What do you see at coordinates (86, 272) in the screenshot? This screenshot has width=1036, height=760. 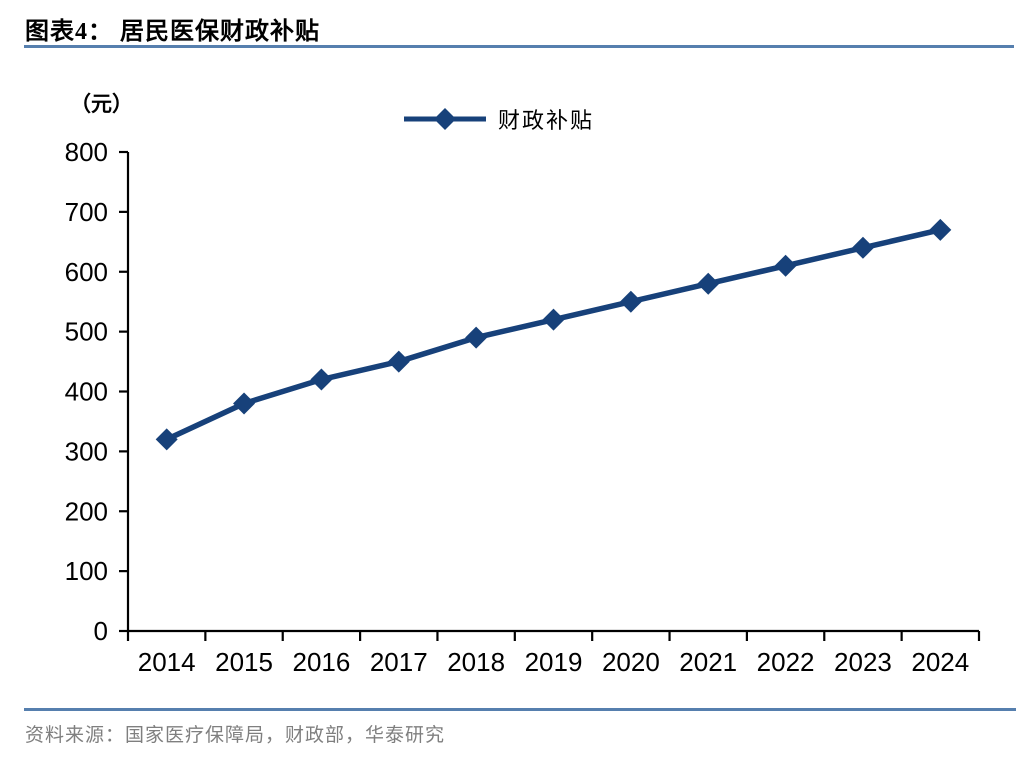 I see `y-tick-label: 600` at bounding box center [86, 272].